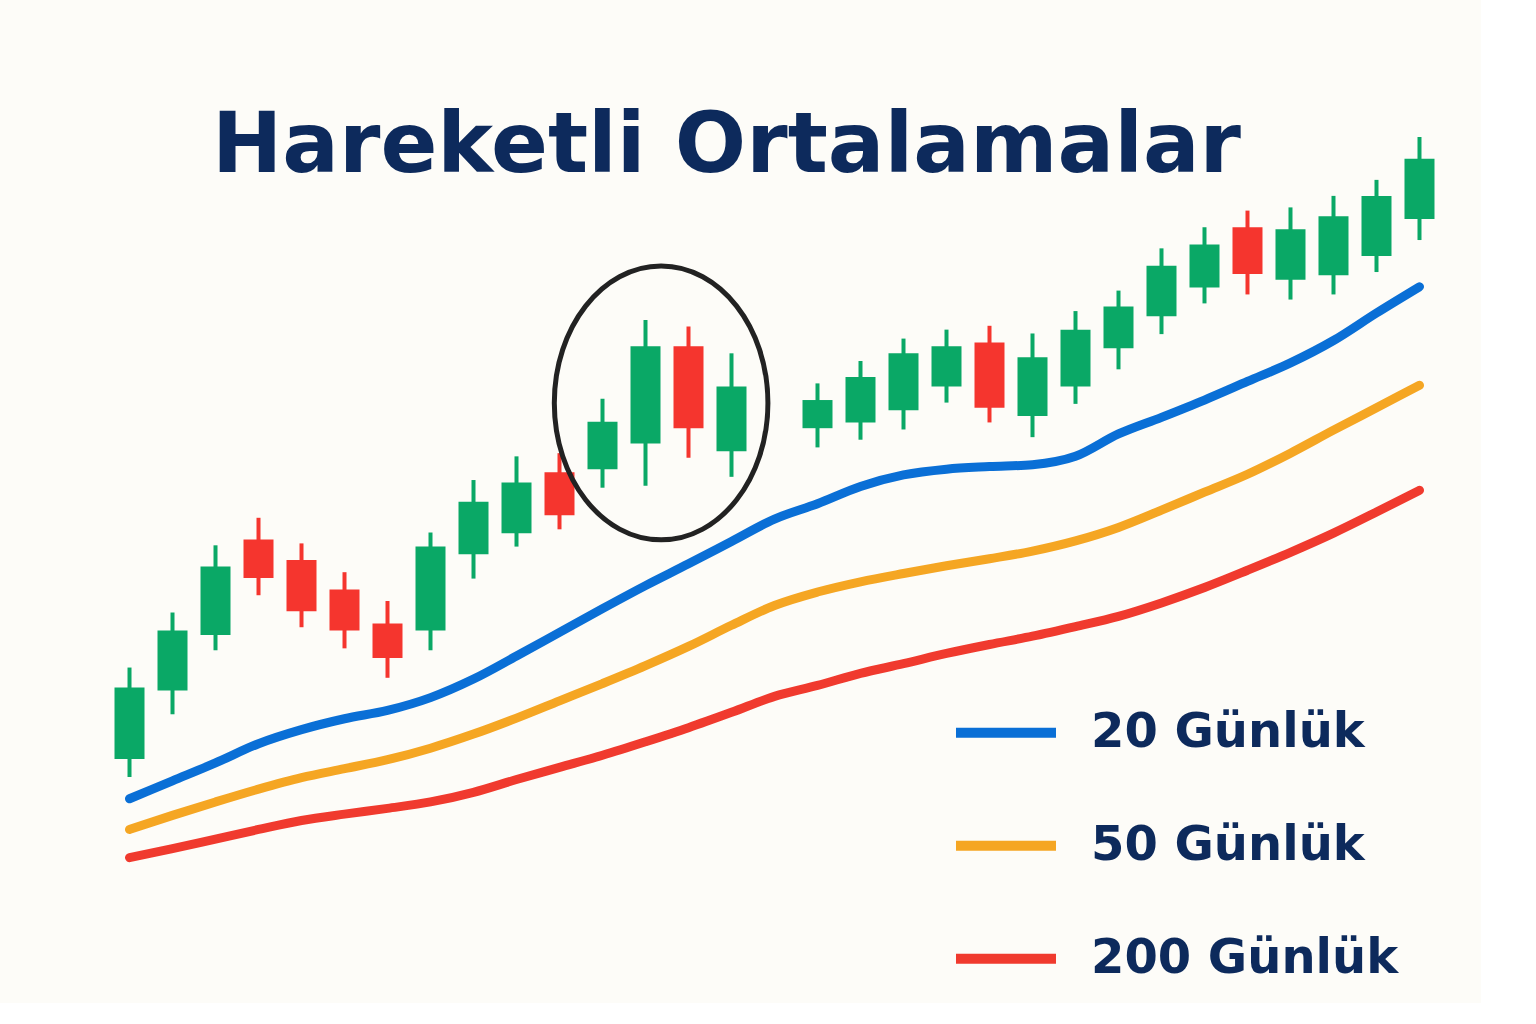  I want to click on legend-label: 200 Günlük, so click(1245, 955).